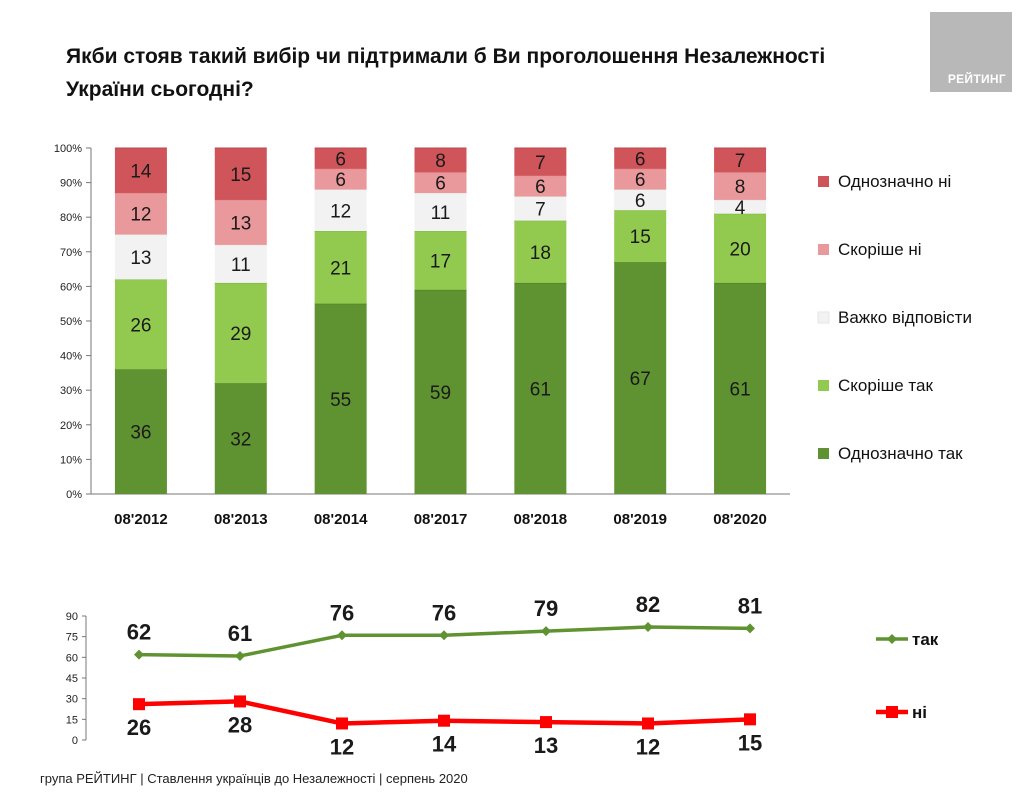 The image size is (1024, 796). I want to click on y-tick-label: 60, so click(72, 658).